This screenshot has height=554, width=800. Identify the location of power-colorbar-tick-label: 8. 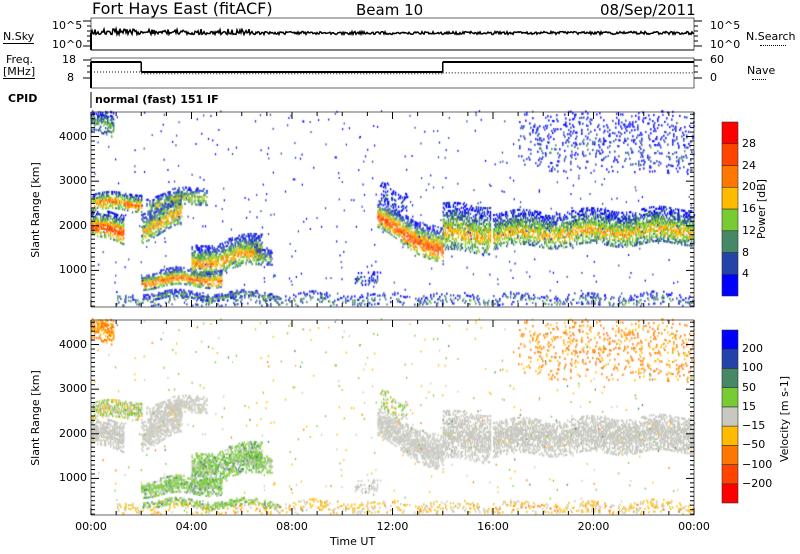
(745, 252).